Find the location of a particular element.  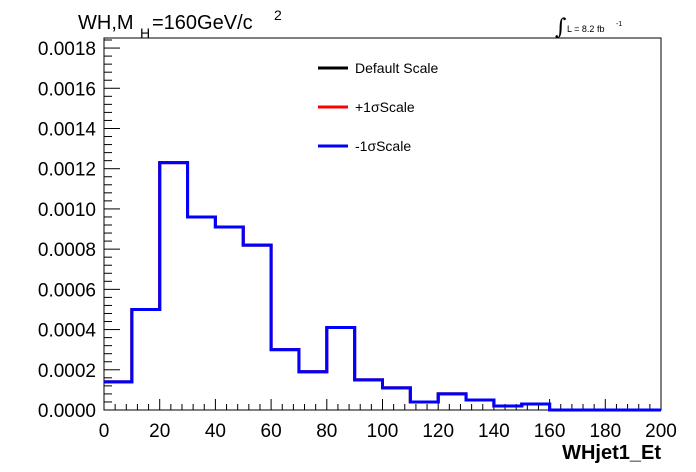

x-tick-label: 20 is located at coordinates (159, 431).